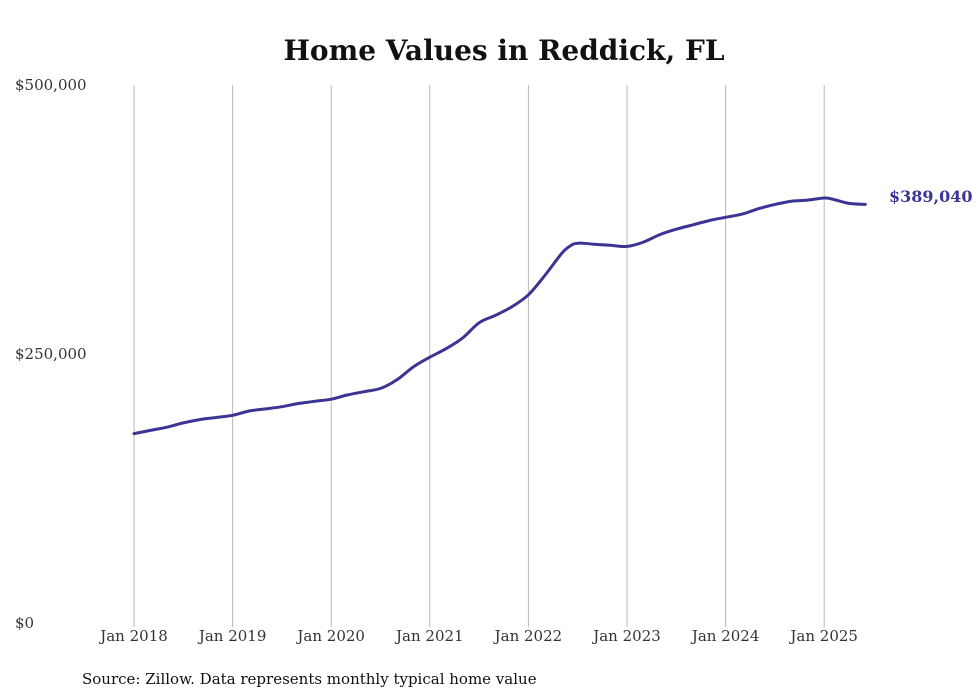 This screenshot has width=980, height=699. Describe the element at coordinates (51, 85) in the screenshot. I see `y-tick-label: $500,000` at that location.